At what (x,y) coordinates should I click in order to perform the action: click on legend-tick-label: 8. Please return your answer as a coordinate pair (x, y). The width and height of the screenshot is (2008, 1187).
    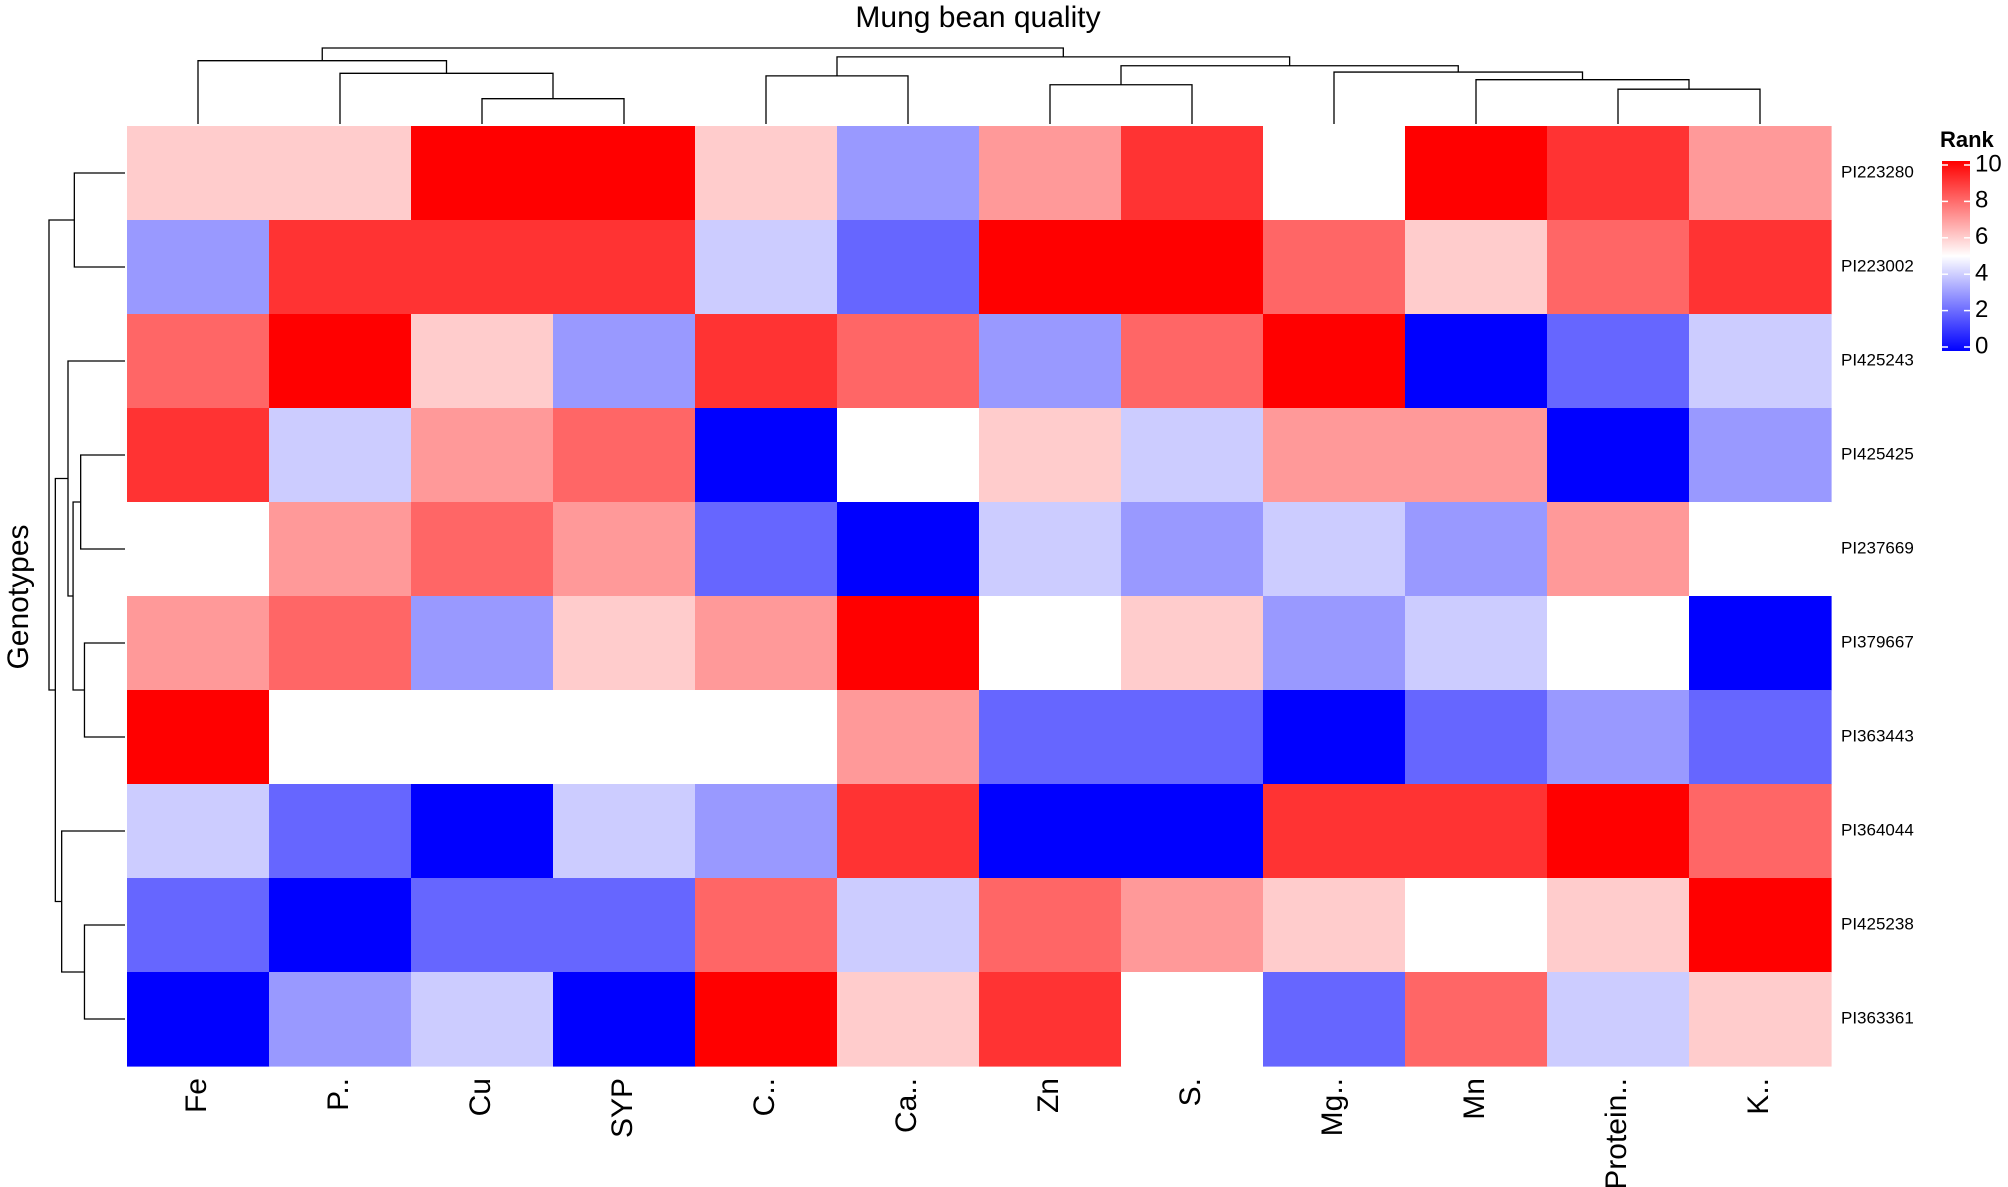
    Looking at the image, I should click on (1981, 200).